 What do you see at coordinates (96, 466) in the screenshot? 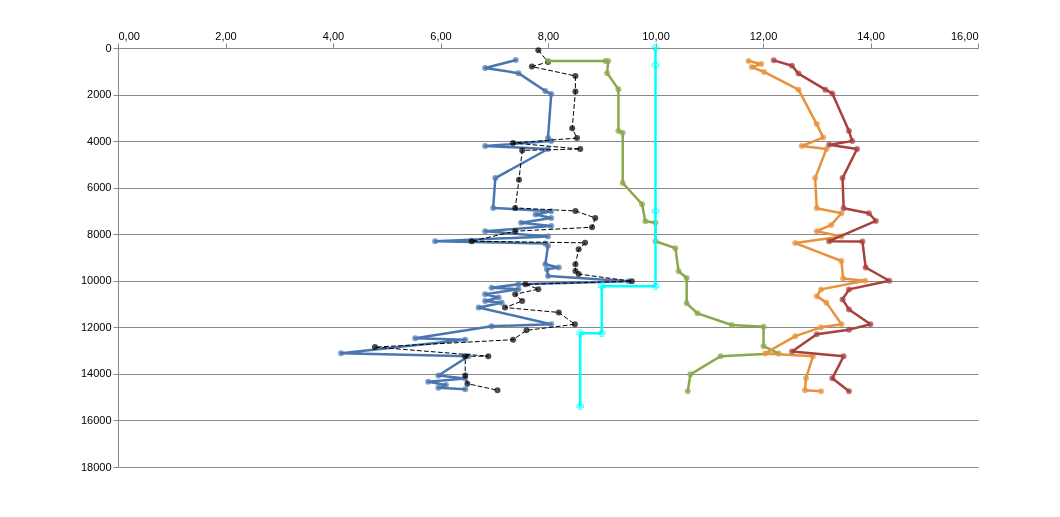
I see `y-tick-label: 18000` at bounding box center [96, 466].